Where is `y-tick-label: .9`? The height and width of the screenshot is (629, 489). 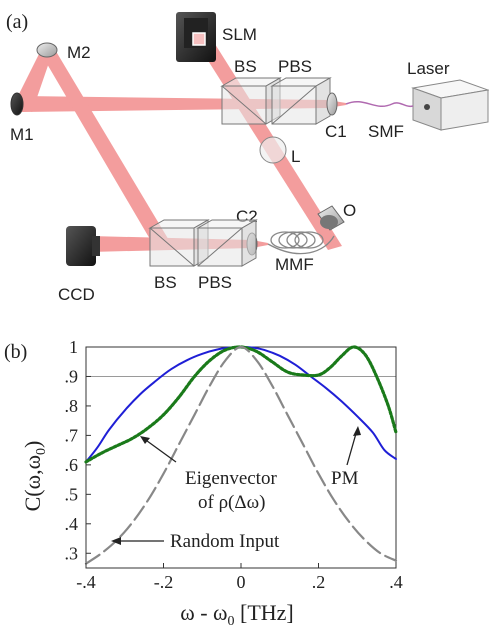
y-tick-label: .9 is located at coordinates (72, 376).